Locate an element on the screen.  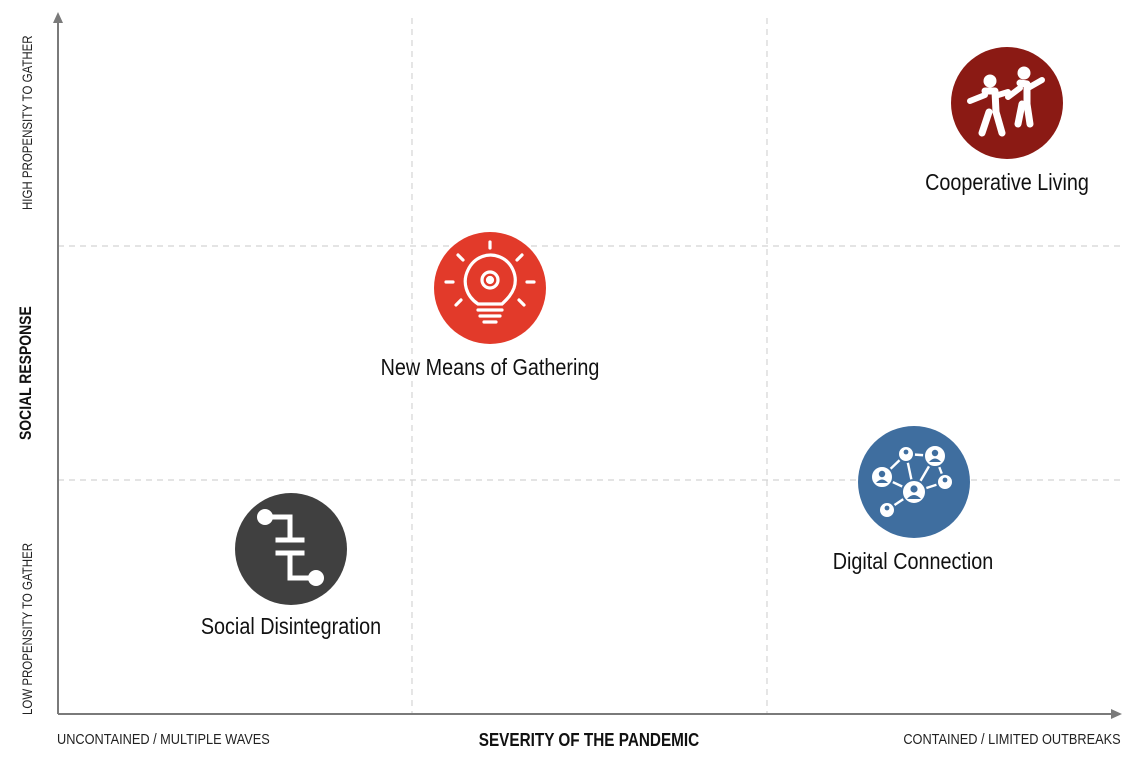
cooperative-living-label: Cooperative Living is located at coordinates (1007, 182).